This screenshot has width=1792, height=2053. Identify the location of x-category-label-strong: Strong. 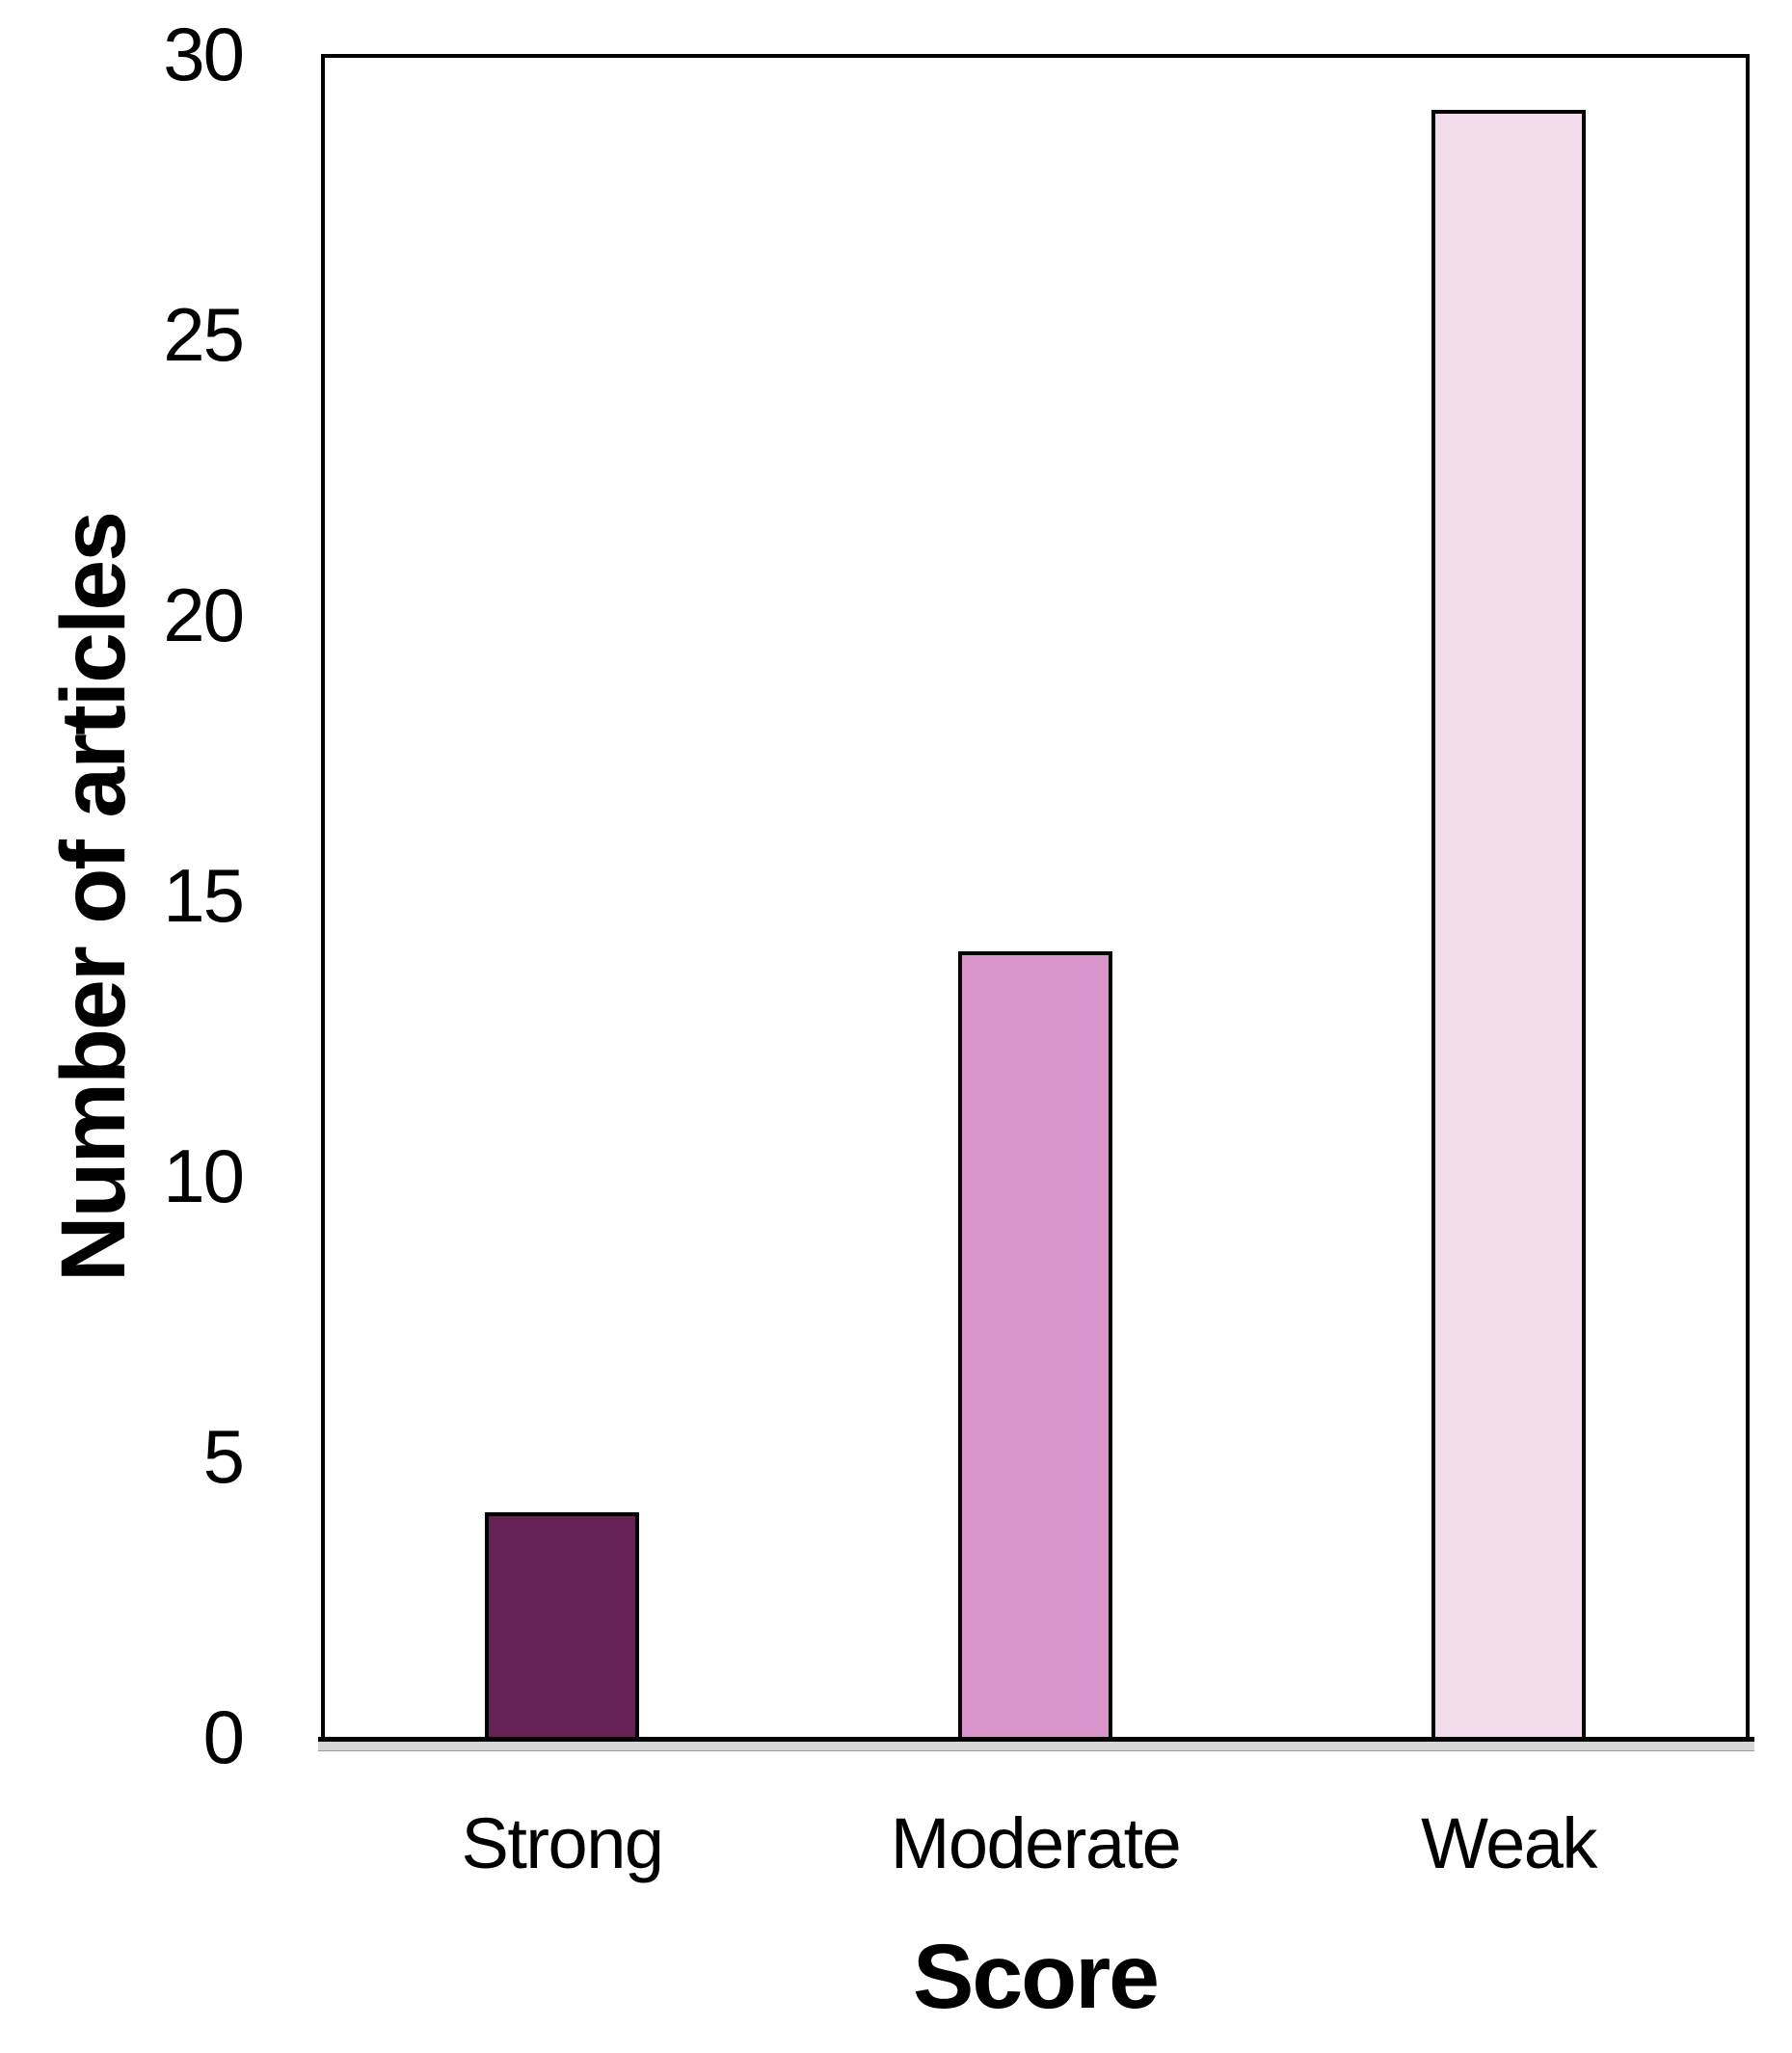
(562, 1843).